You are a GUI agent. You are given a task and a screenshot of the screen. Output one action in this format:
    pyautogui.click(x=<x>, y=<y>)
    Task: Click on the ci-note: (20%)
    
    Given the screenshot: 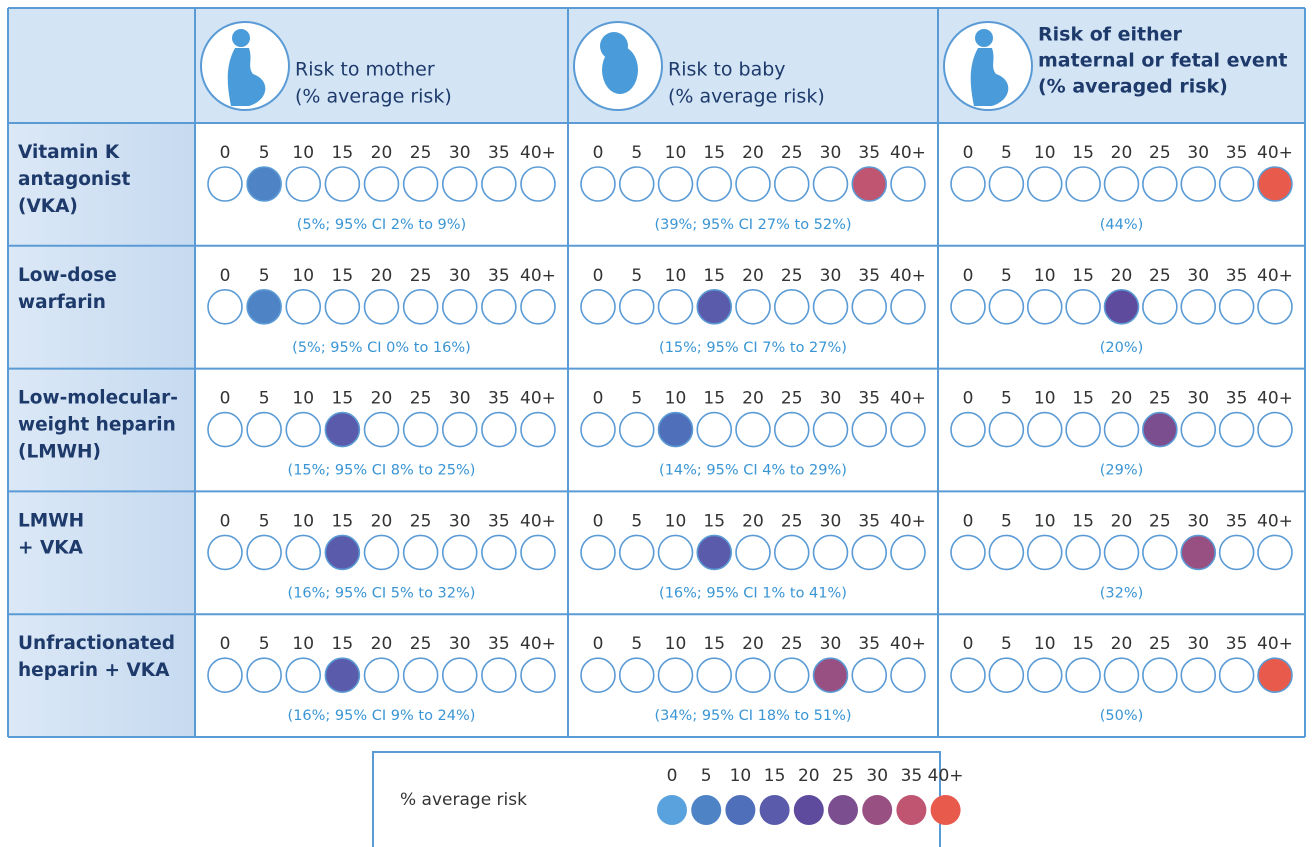 What is the action you would take?
    pyautogui.click(x=1122, y=348)
    